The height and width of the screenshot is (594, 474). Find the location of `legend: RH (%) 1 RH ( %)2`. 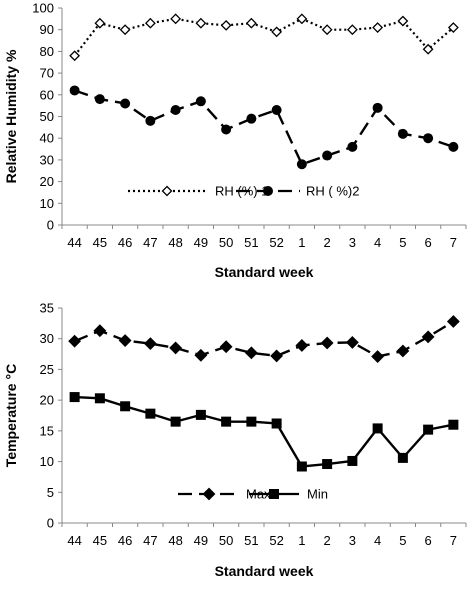

legend: RH (%) 1 RH ( %)2 is located at coordinates (243, 191).